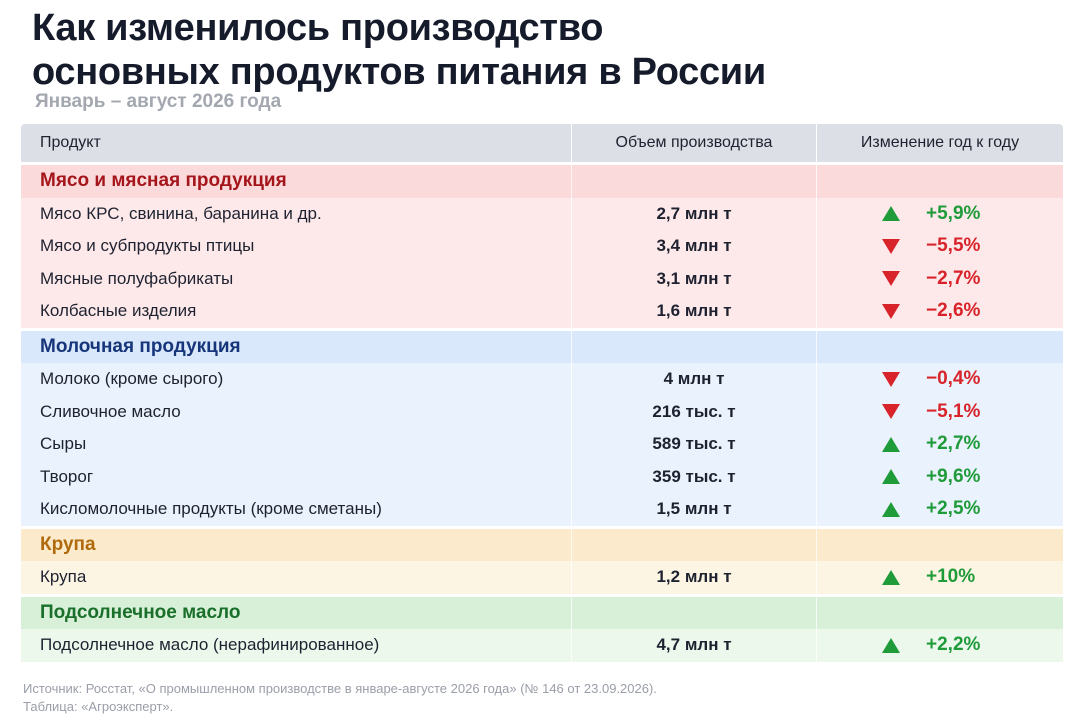 Image resolution: width=1080 pixels, height=720 pixels. Describe the element at coordinates (693, 476) in the screenshot. I see `production-volume: 359 тыс. т` at that location.